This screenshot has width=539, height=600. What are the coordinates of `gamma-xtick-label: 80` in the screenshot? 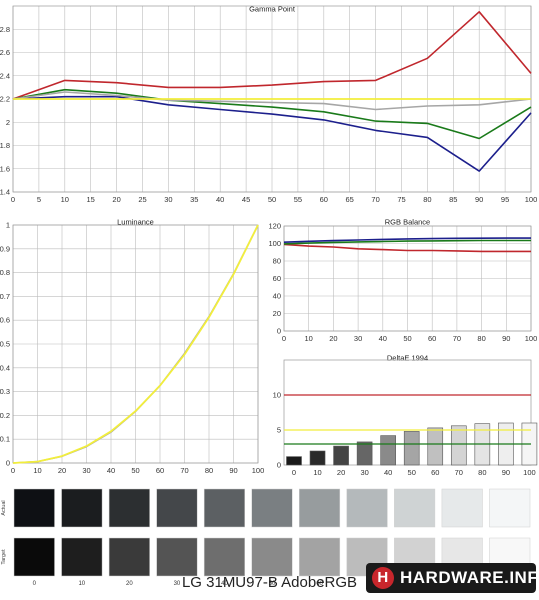 It's located at (427, 199).